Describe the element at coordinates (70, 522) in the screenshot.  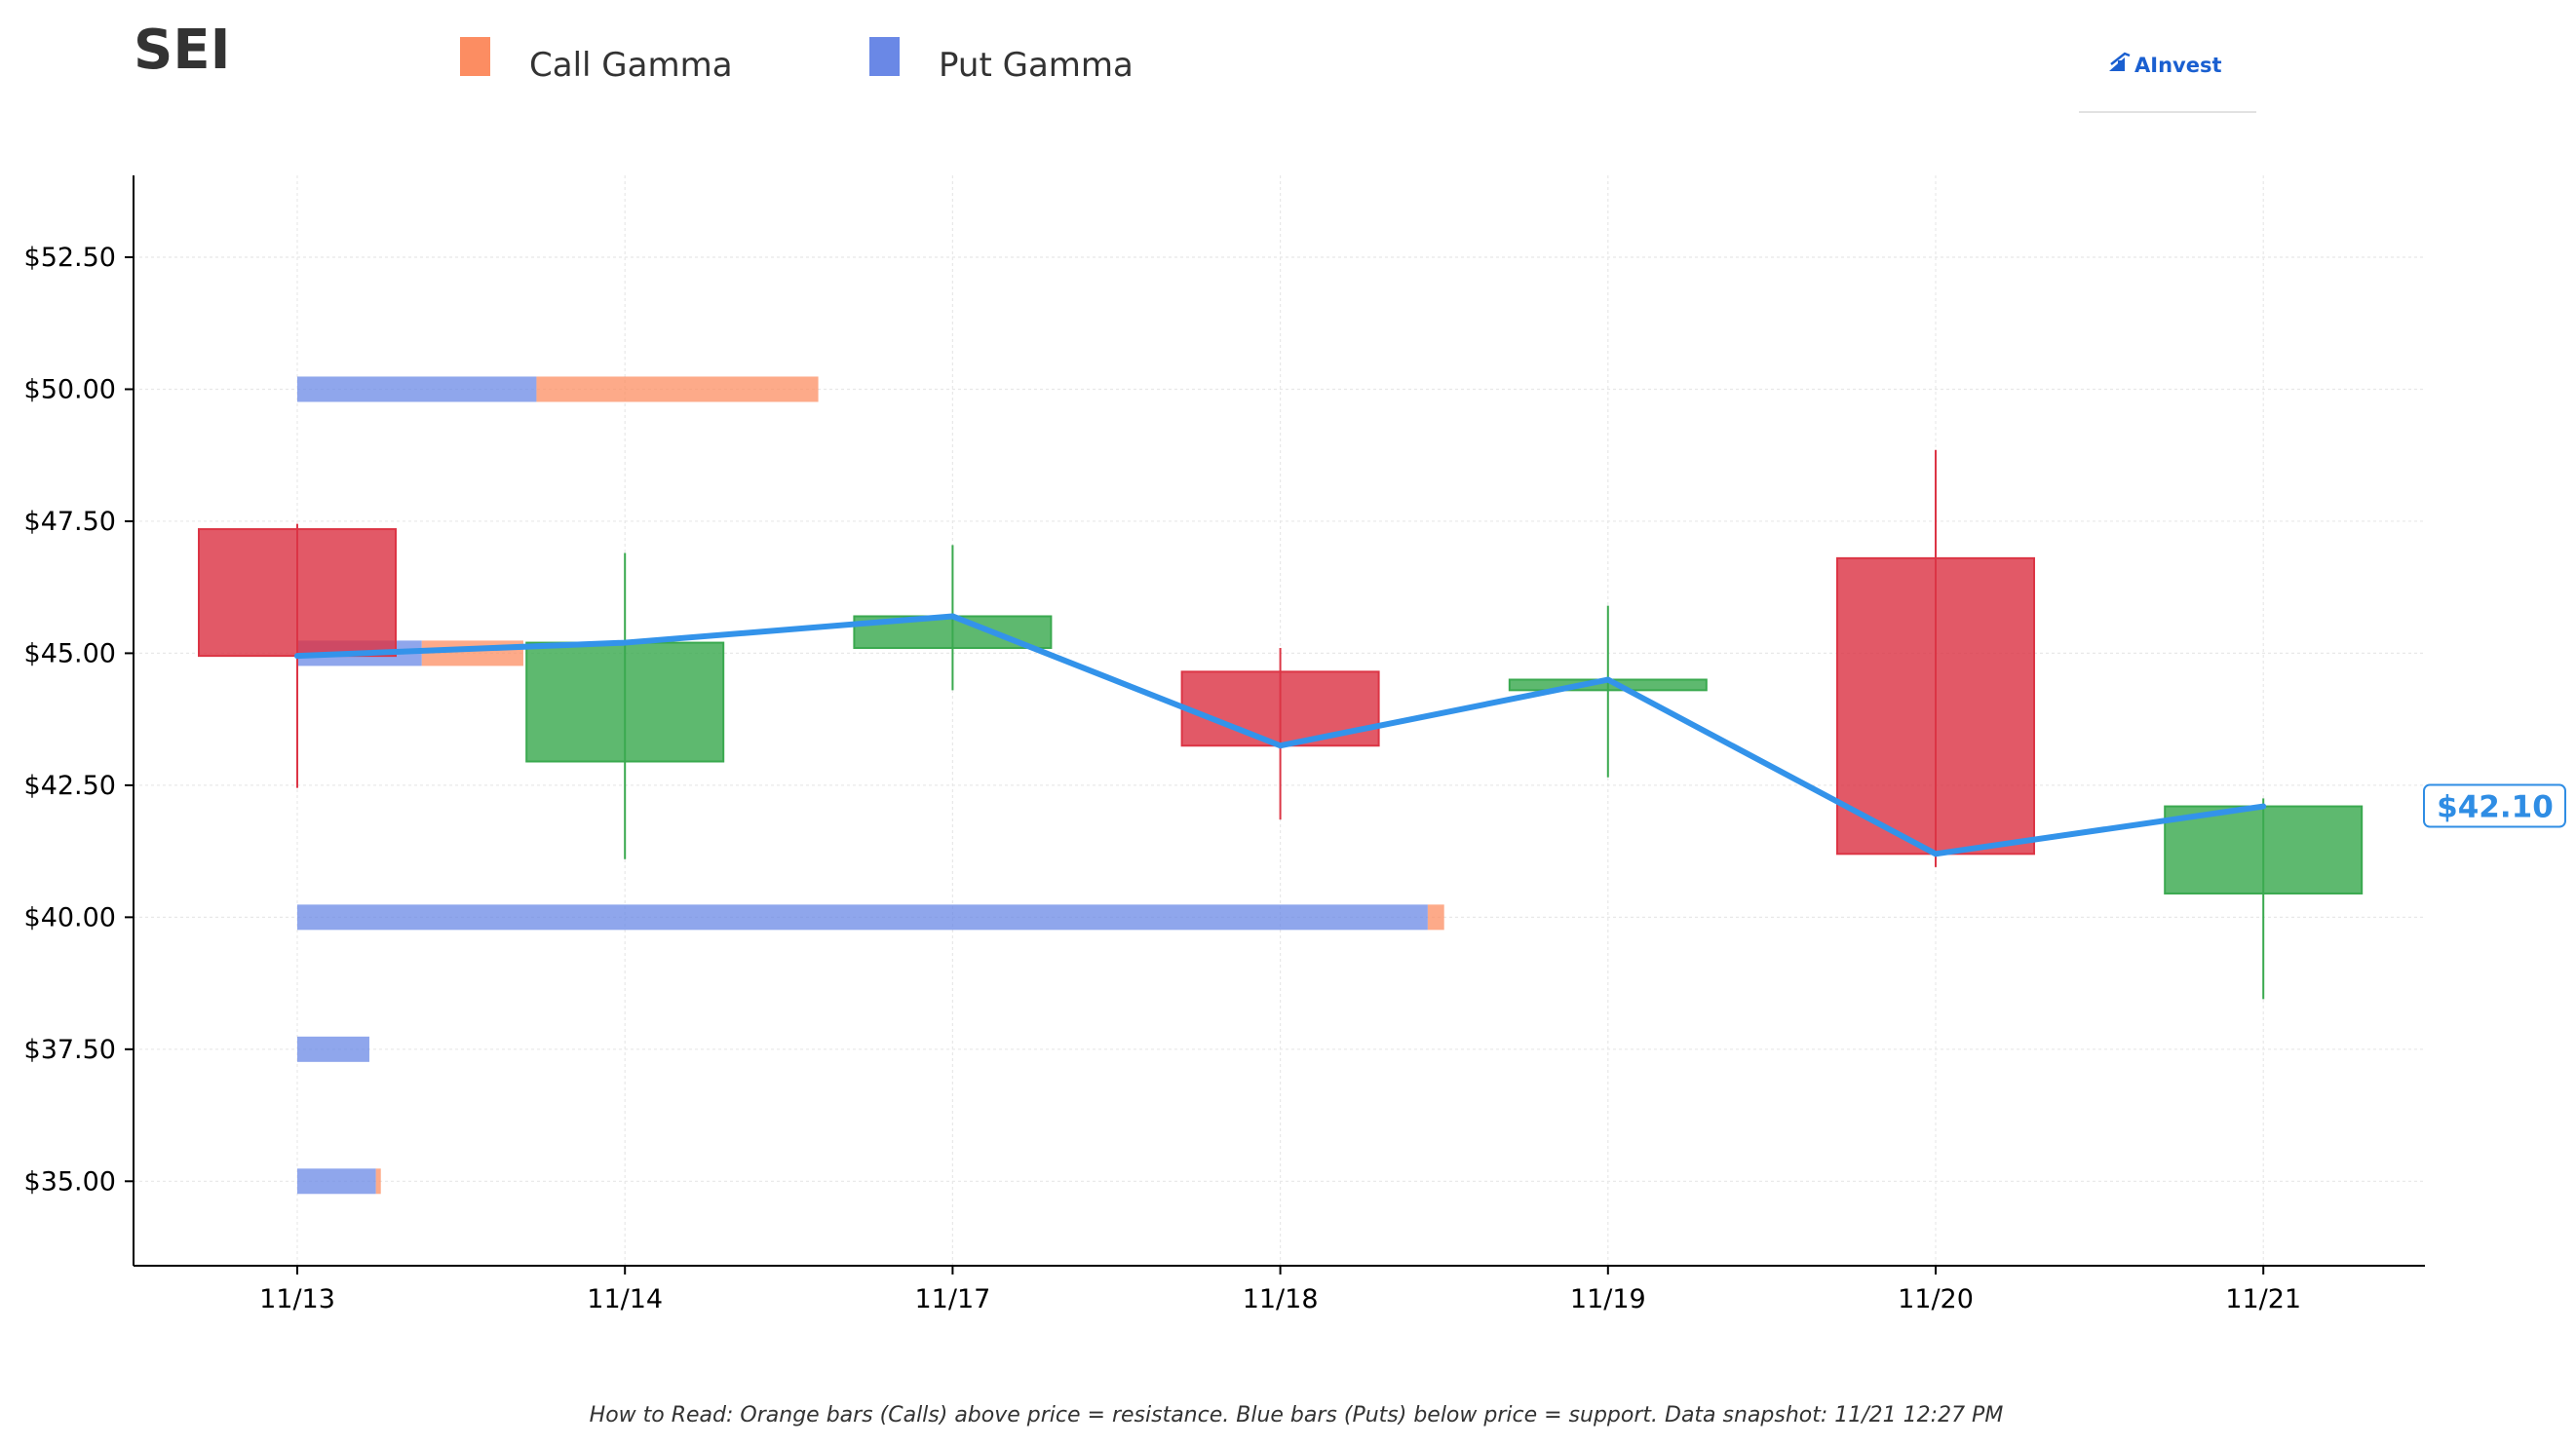
I see `y-tick-label: $47.50` at that location.